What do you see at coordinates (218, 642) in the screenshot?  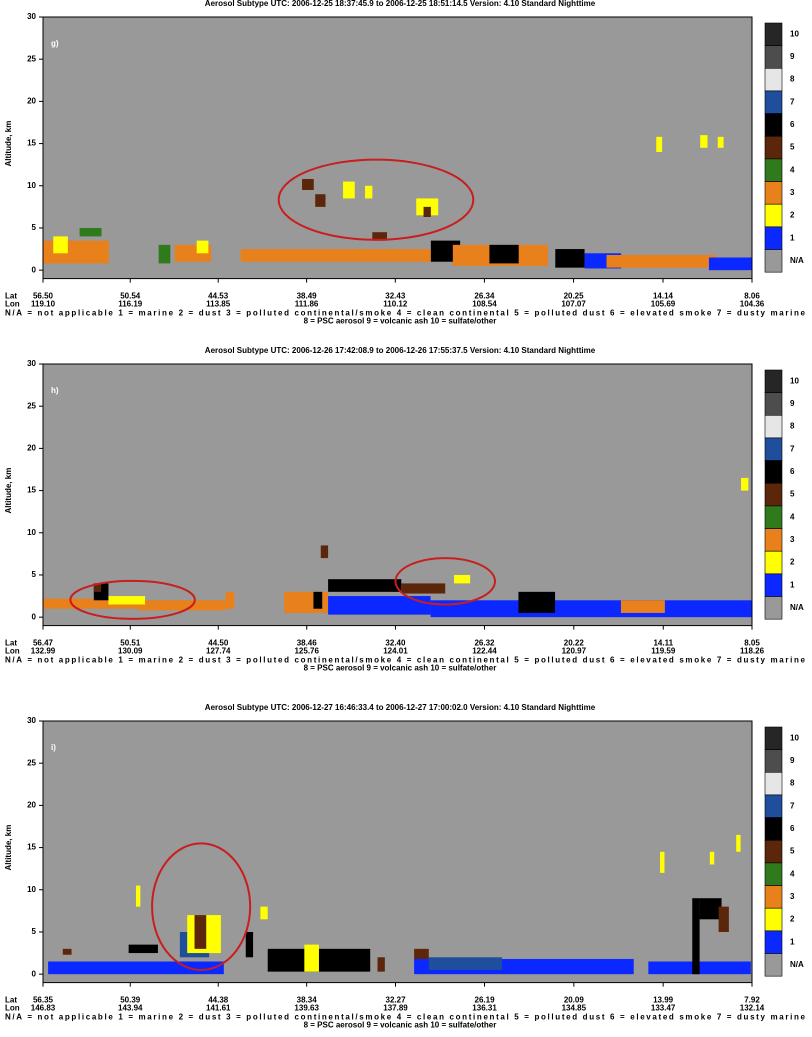 I see `x-tick-label: 44.50` at bounding box center [218, 642].